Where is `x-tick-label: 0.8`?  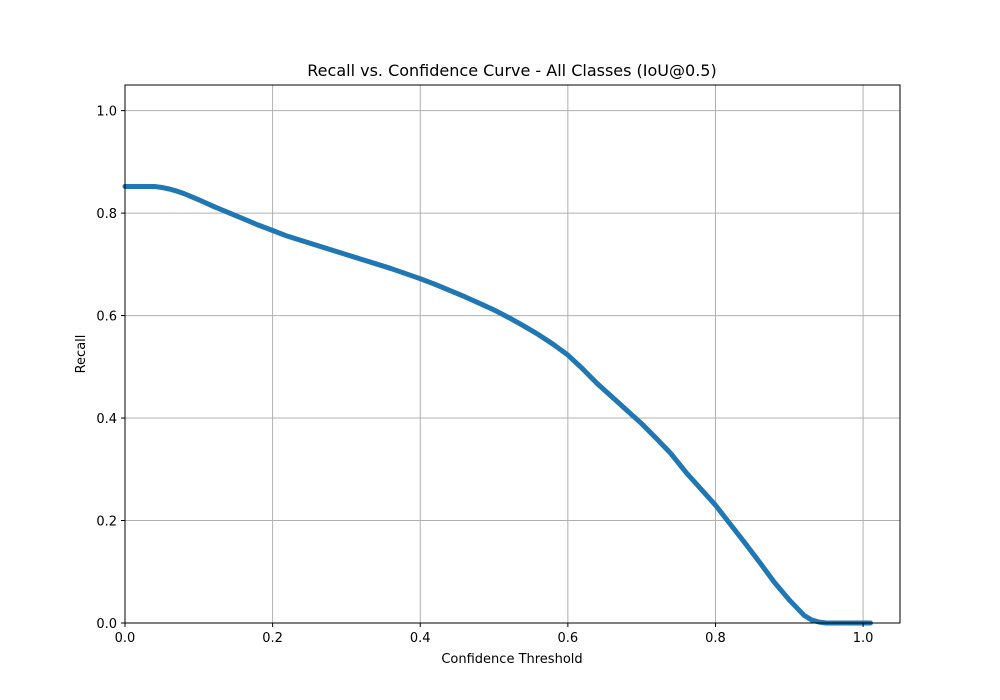
x-tick-label: 0.8 is located at coordinates (715, 638).